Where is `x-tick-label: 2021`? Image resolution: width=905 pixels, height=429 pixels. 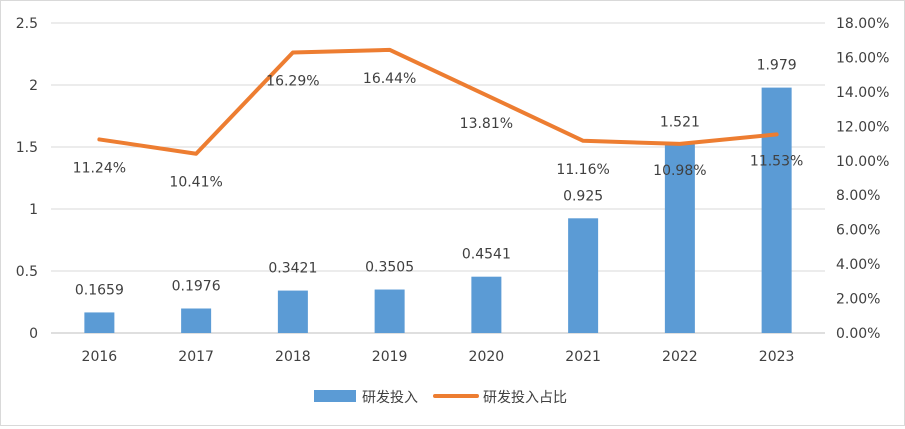 x-tick-label: 2021 is located at coordinates (583, 357).